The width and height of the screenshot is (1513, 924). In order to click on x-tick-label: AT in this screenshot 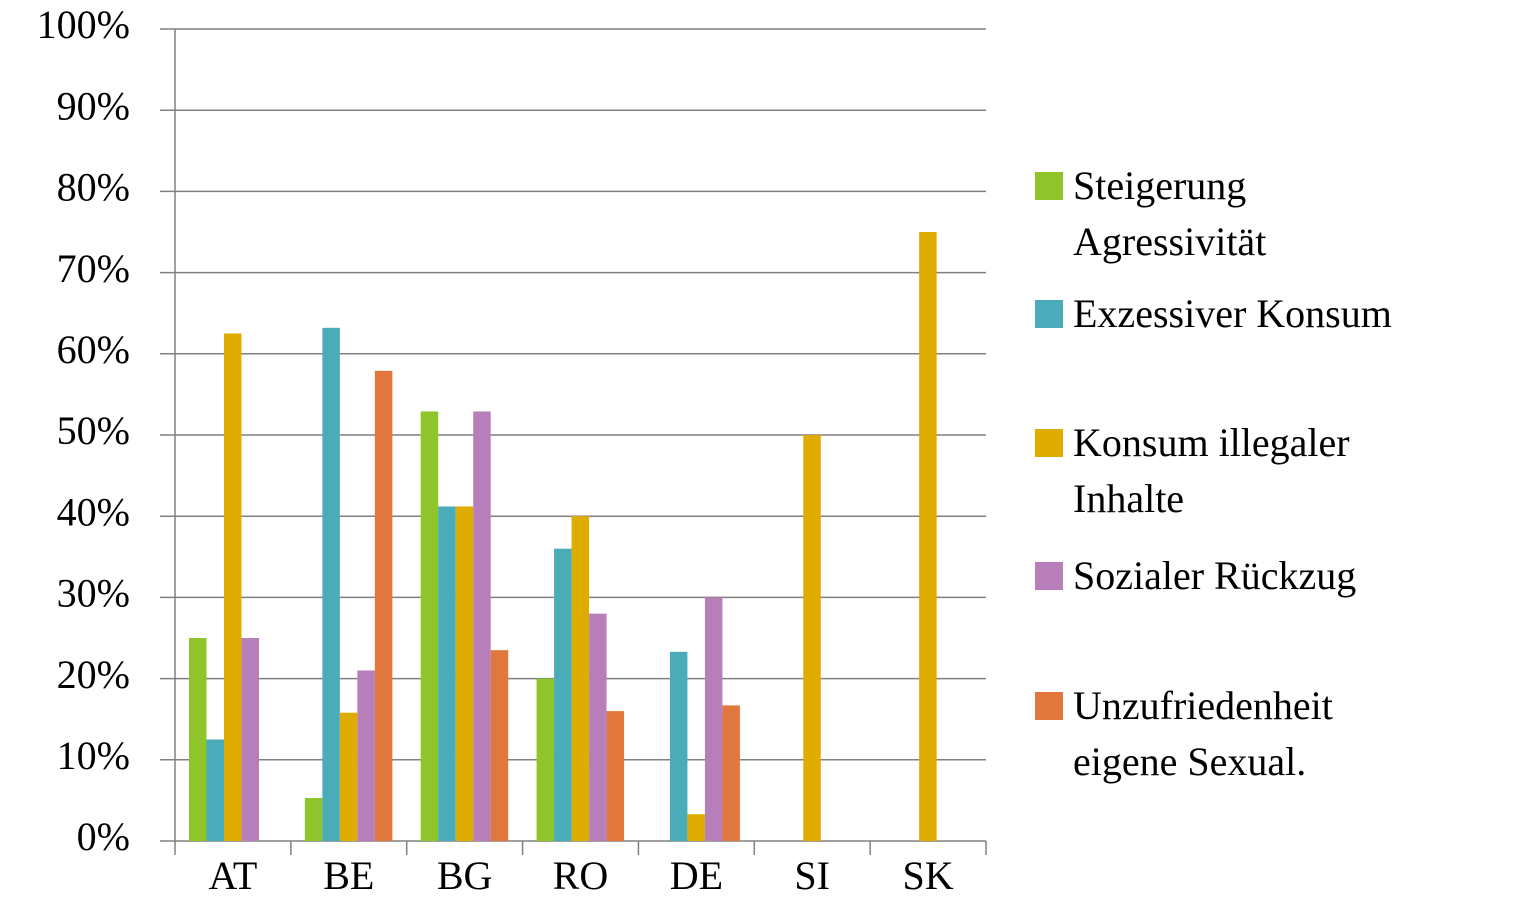, I will do `click(232, 875)`.